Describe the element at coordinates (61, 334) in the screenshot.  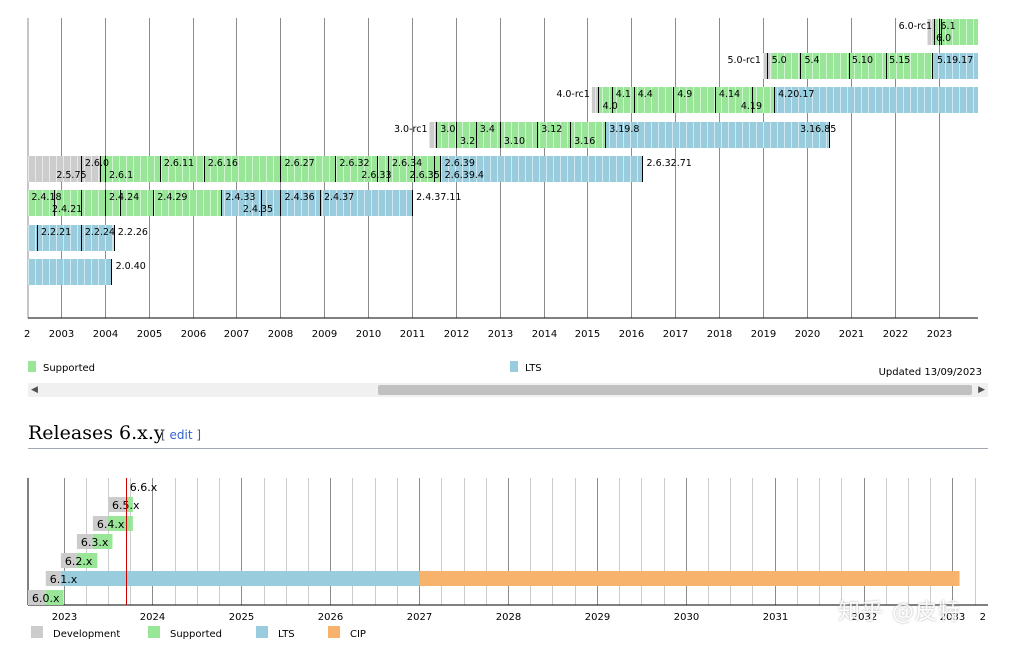
I see `x-tick-label: 2003` at that location.